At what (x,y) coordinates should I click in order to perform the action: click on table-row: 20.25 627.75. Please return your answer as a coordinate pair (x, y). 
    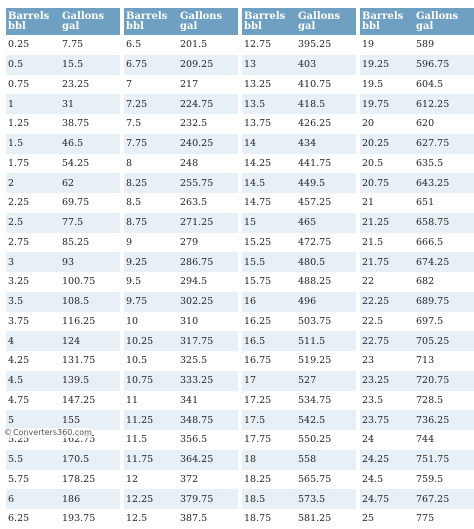
    Looking at the image, I should click on (417, 143).